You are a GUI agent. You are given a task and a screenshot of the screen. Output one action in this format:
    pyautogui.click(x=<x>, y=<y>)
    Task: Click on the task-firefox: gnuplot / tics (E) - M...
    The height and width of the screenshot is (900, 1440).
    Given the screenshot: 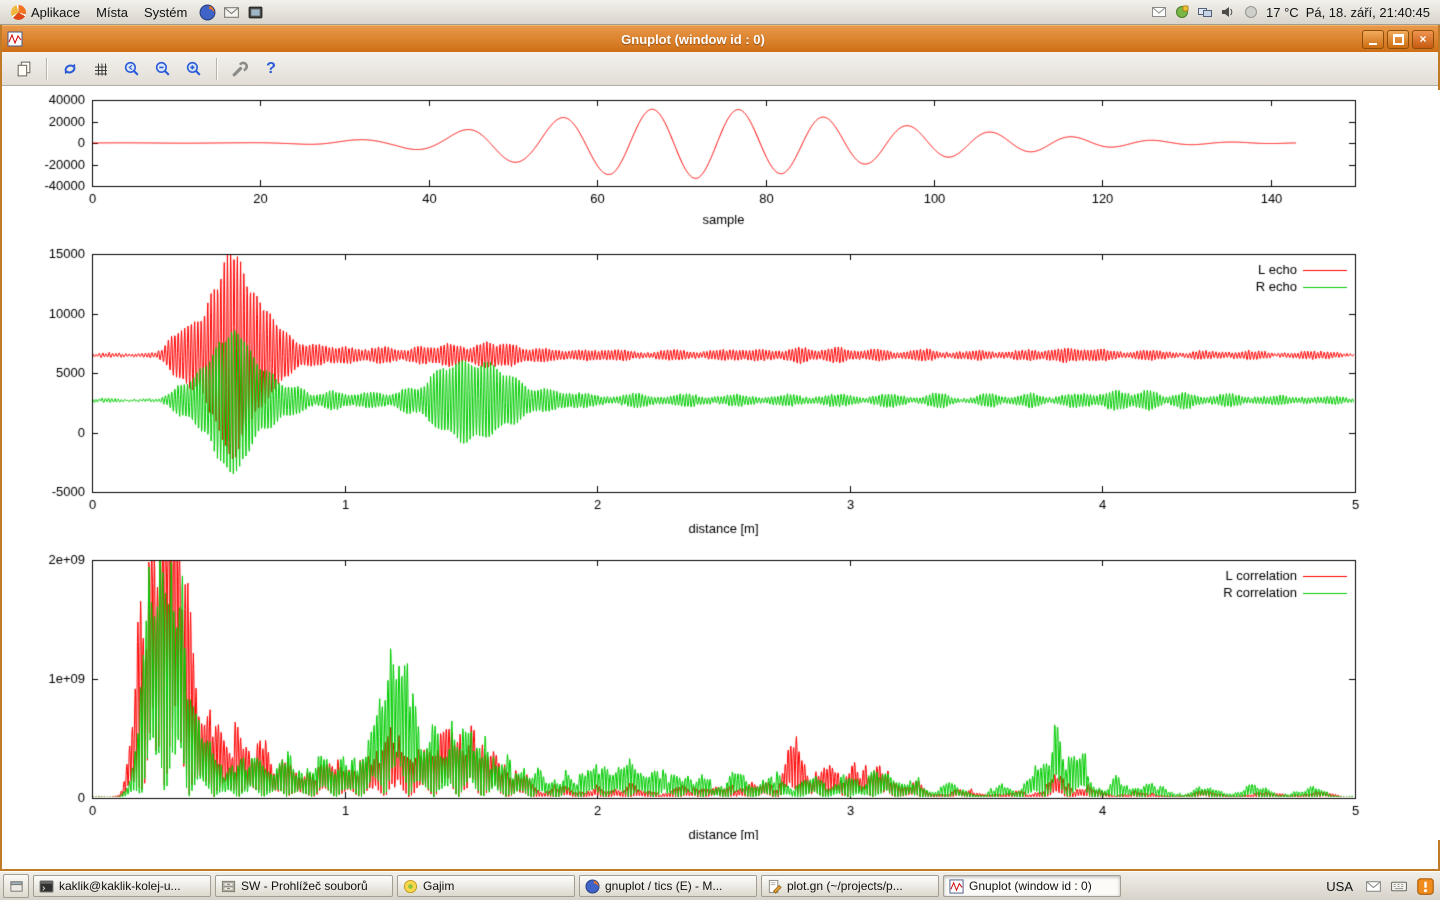 What is the action you would take?
    pyautogui.click(x=668, y=886)
    